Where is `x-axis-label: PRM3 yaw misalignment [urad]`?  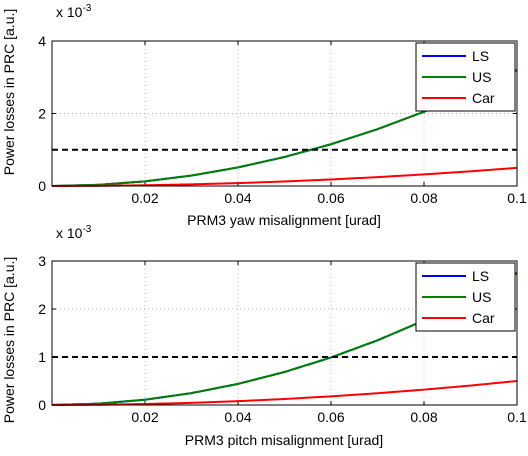 x-axis-label: PRM3 yaw misalignment [urad] is located at coordinates (284, 220).